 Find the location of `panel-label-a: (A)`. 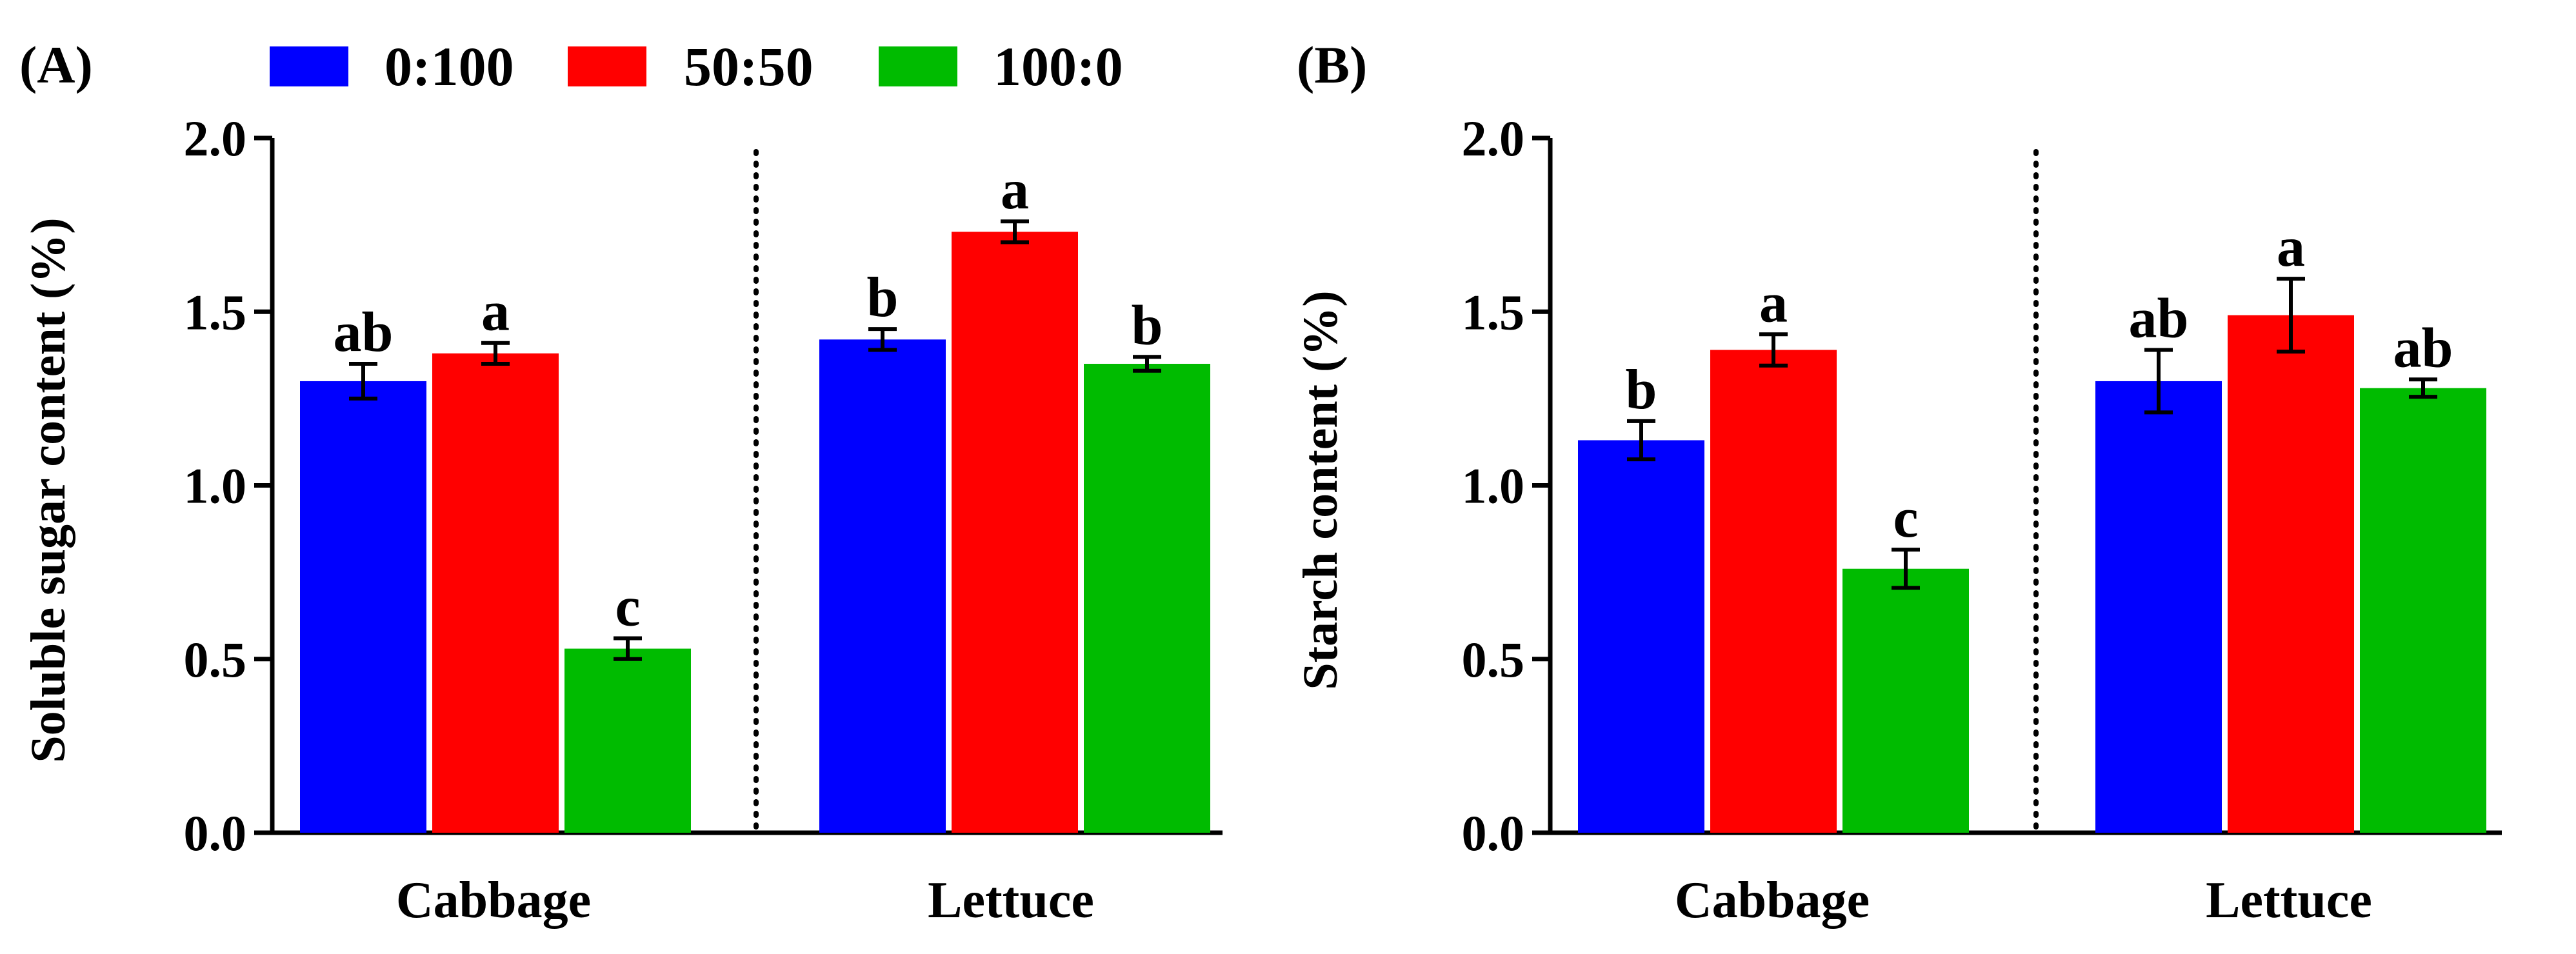

panel-label-a: (A) is located at coordinates (56, 64).